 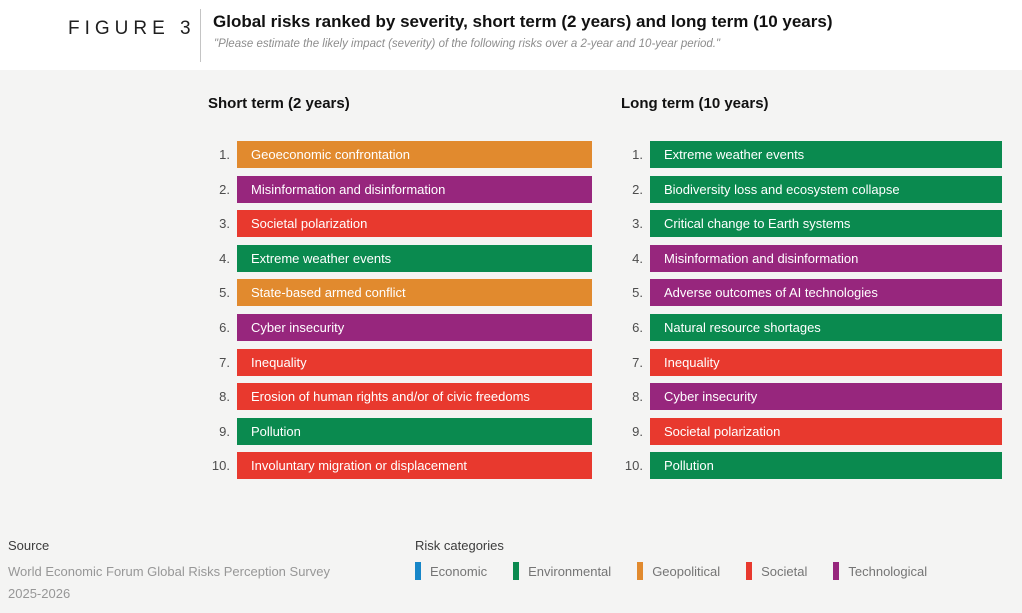 I want to click on risk-row: 3. Societal polarization, so click(x=396, y=224).